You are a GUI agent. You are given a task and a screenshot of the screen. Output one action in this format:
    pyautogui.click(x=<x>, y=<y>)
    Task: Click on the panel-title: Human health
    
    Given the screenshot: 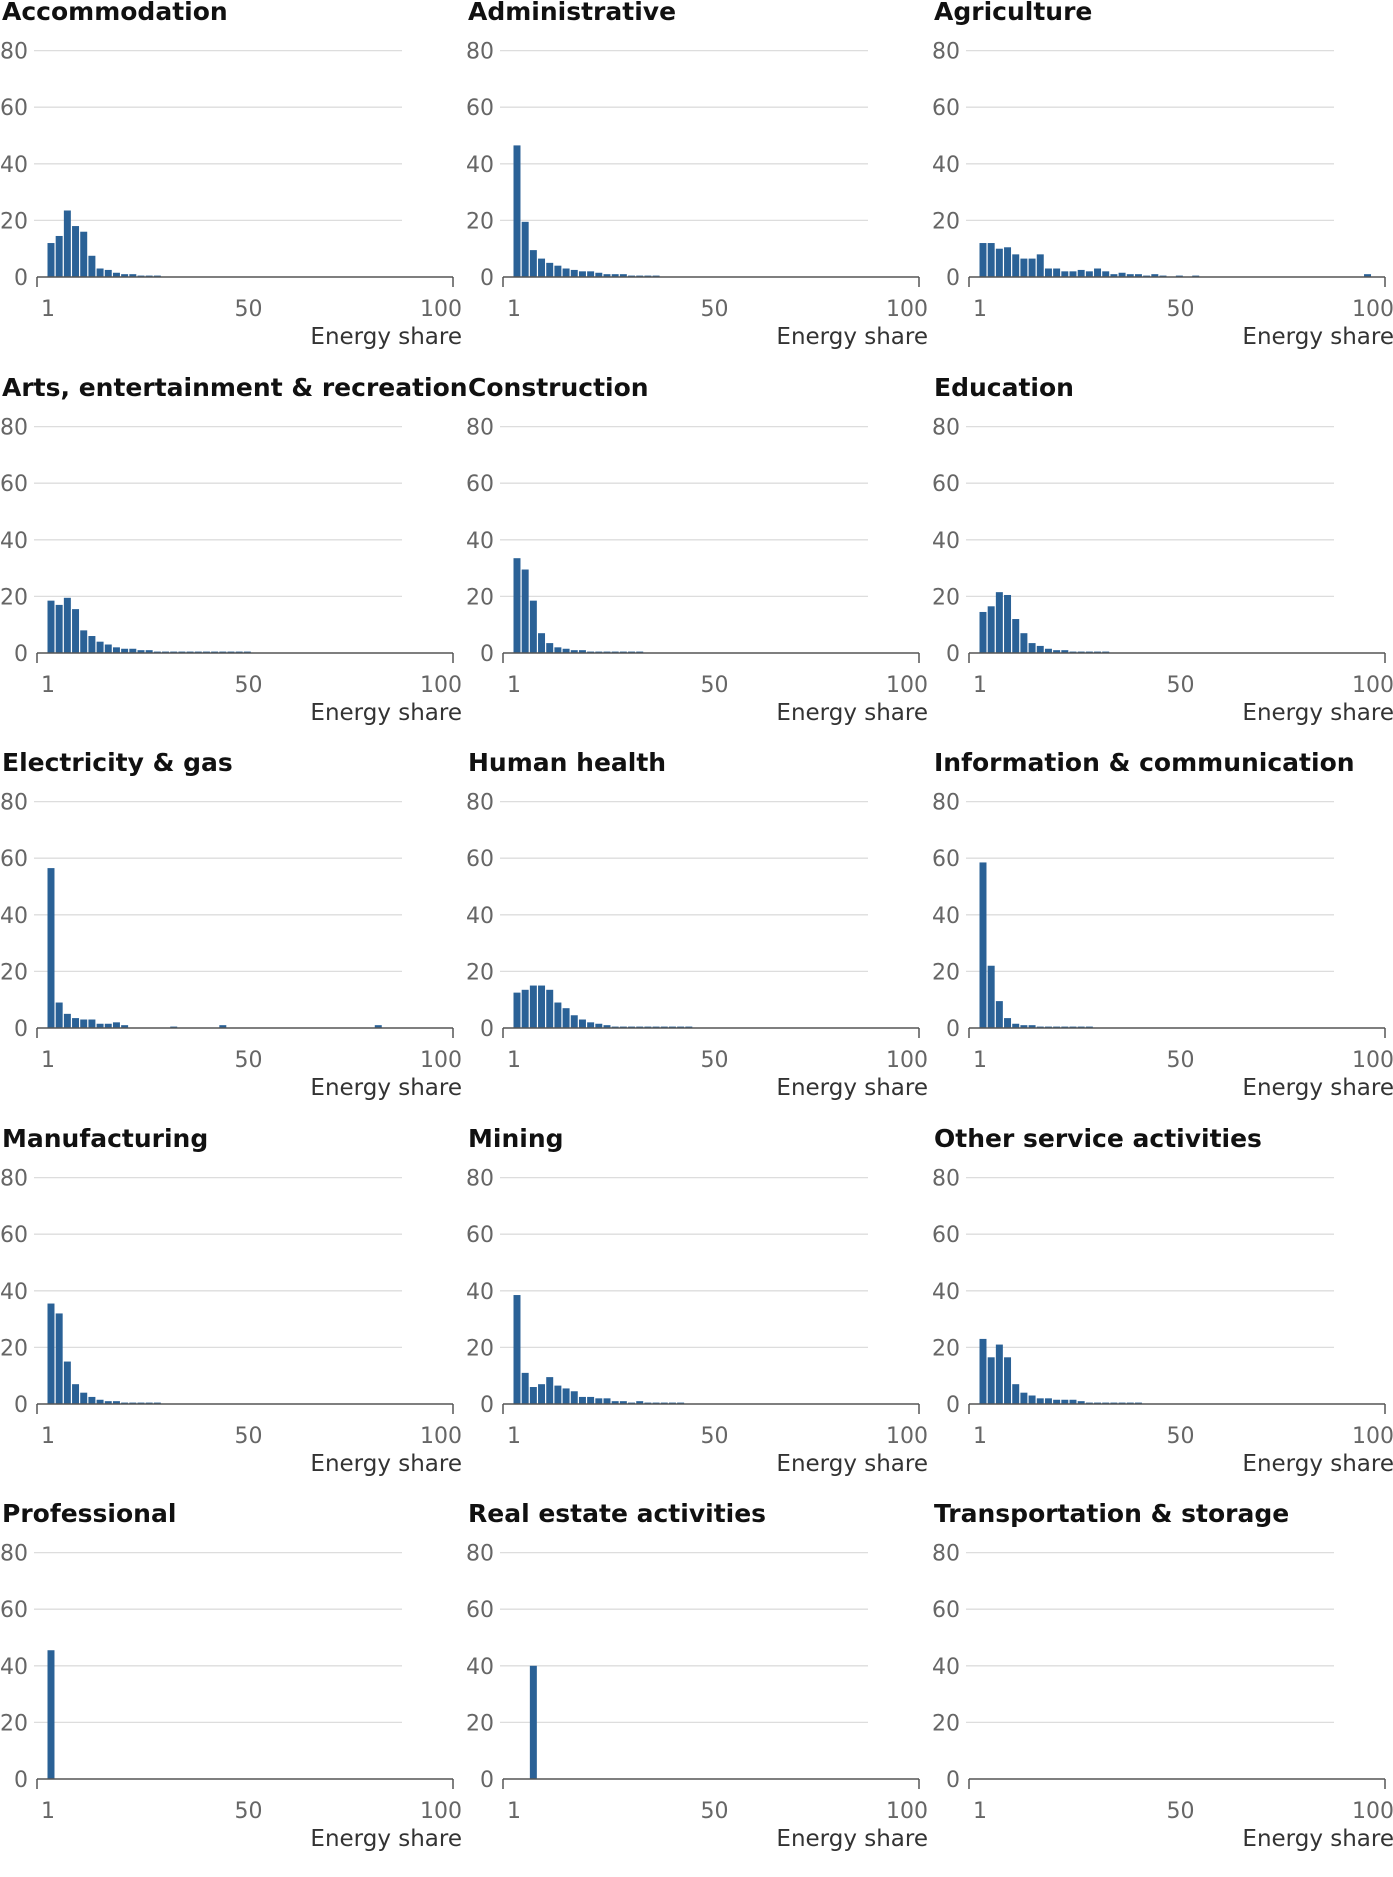 What is the action you would take?
    pyautogui.click(x=567, y=762)
    